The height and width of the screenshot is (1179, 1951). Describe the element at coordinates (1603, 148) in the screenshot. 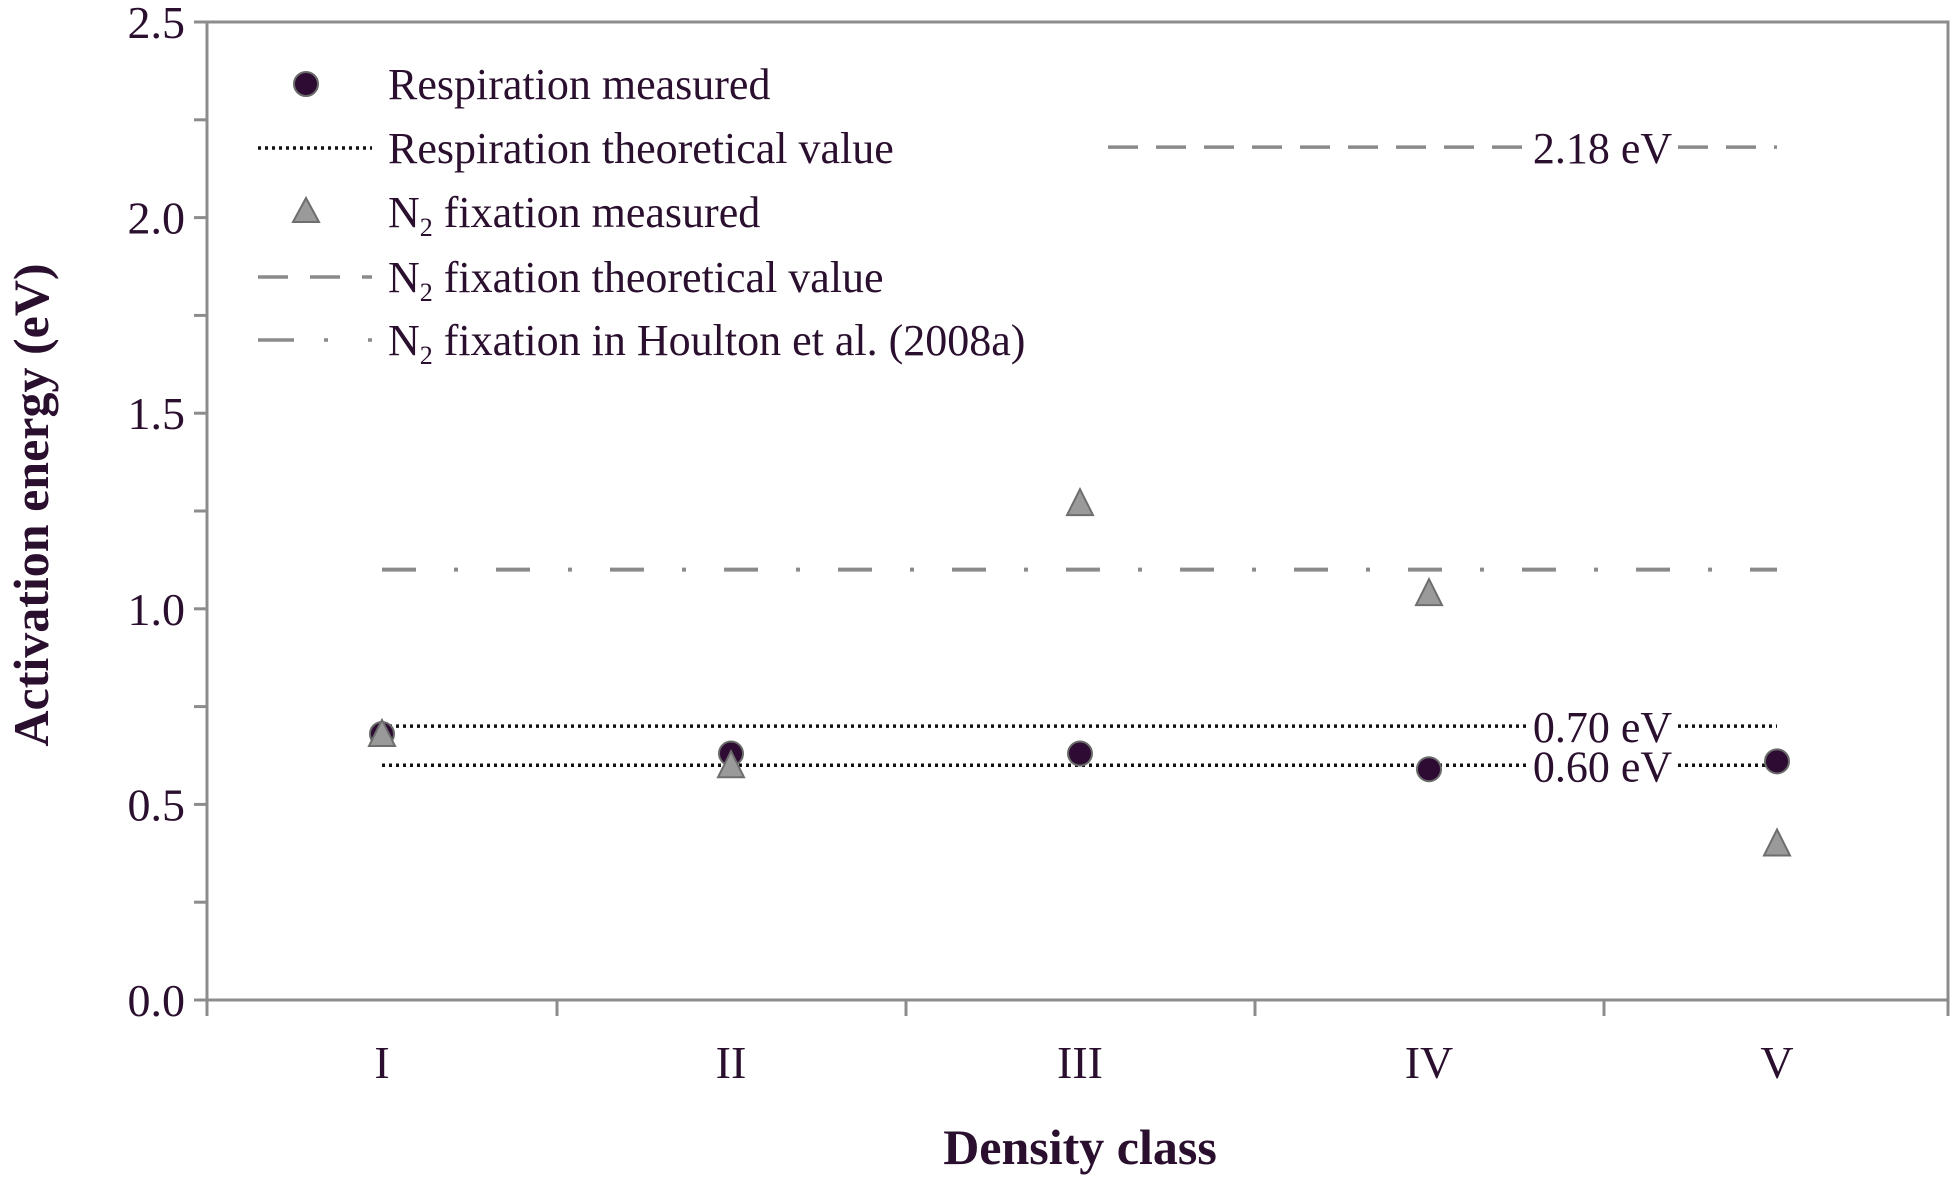

I see `reference-line-label: 2.18 eV` at that location.